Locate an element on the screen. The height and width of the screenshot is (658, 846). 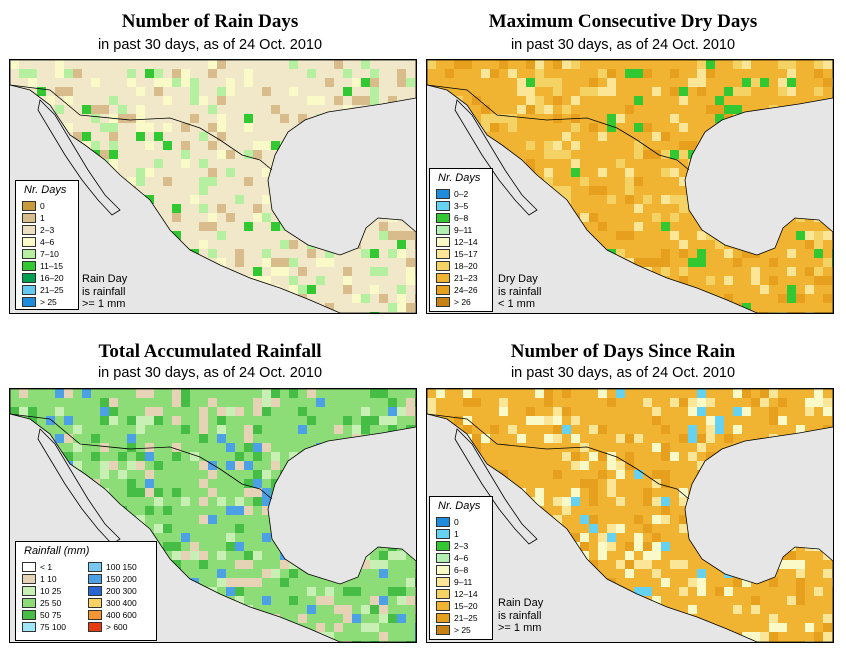
map-legend: Nr. Days 0 1 2–3 4–6 7–10 11–15 16–20 21–25 > 25 is located at coordinates (47, 245).